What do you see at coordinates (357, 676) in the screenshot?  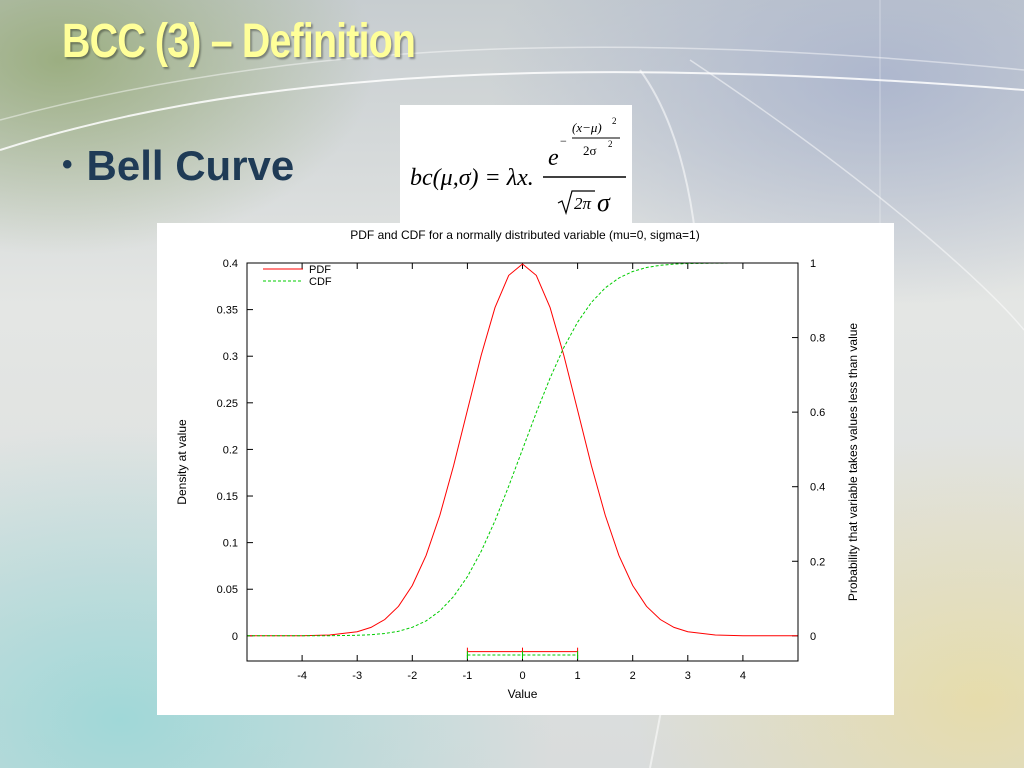 I see `x-tick-label: -3` at bounding box center [357, 676].